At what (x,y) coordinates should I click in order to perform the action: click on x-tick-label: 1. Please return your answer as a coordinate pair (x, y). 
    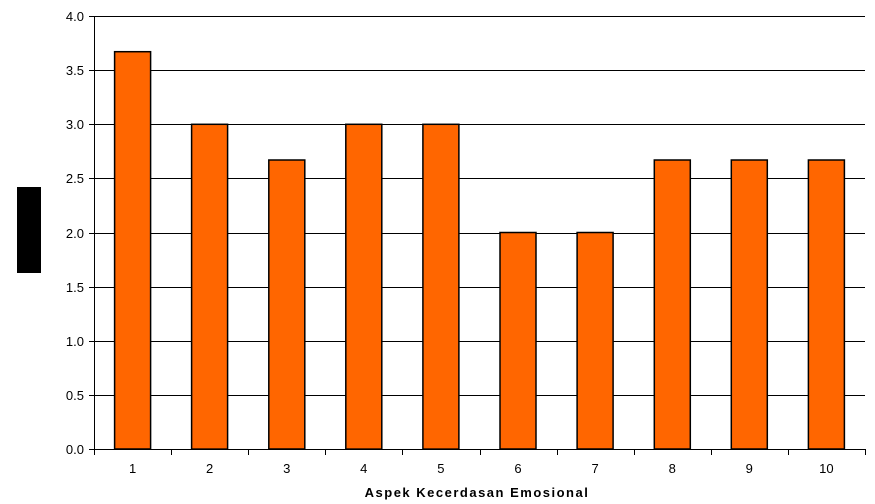
    Looking at the image, I should click on (132, 468).